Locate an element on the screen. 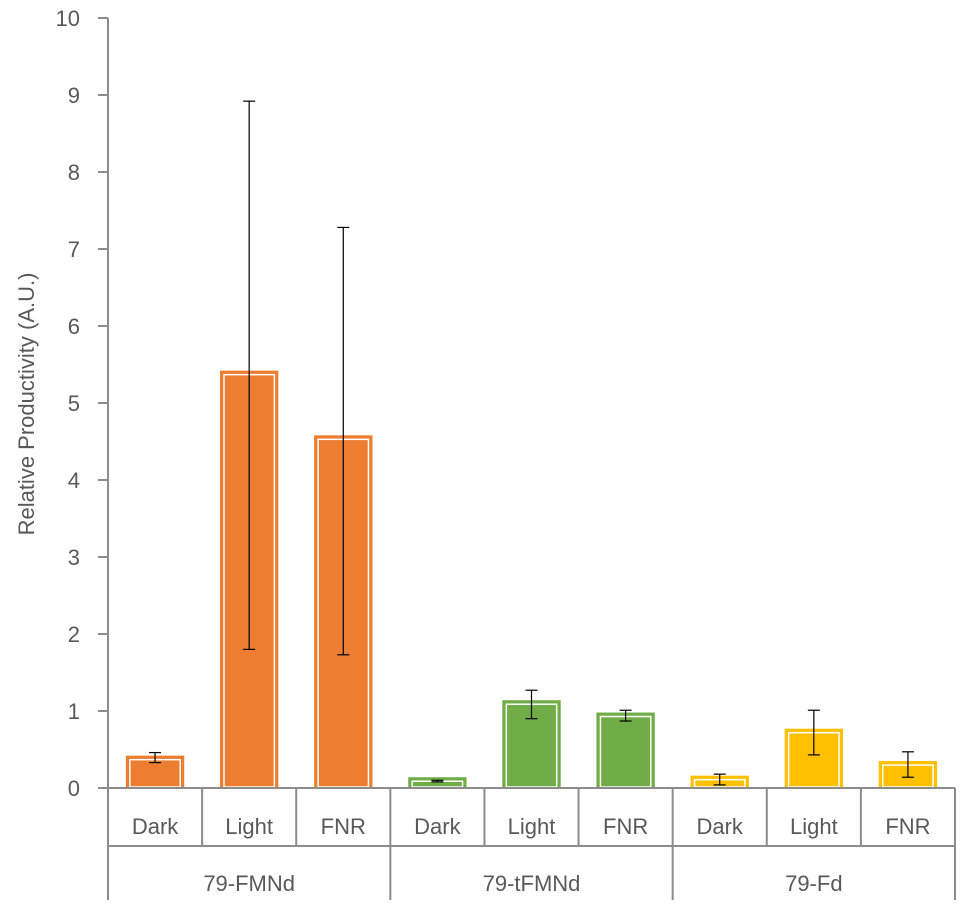 The image size is (977, 908). x-group-label: 79-tFMNd is located at coordinates (532, 883).